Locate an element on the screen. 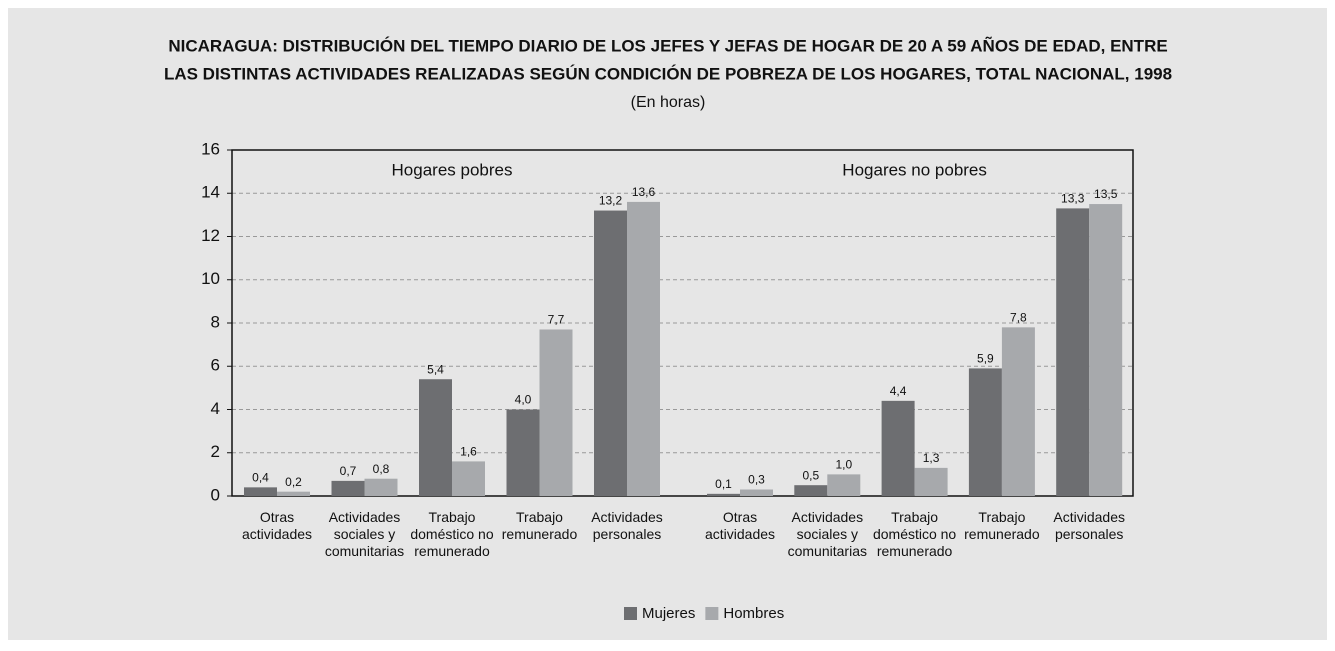 The width and height of the screenshot is (1335, 651). value-label: 7,8 is located at coordinates (1018, 317).